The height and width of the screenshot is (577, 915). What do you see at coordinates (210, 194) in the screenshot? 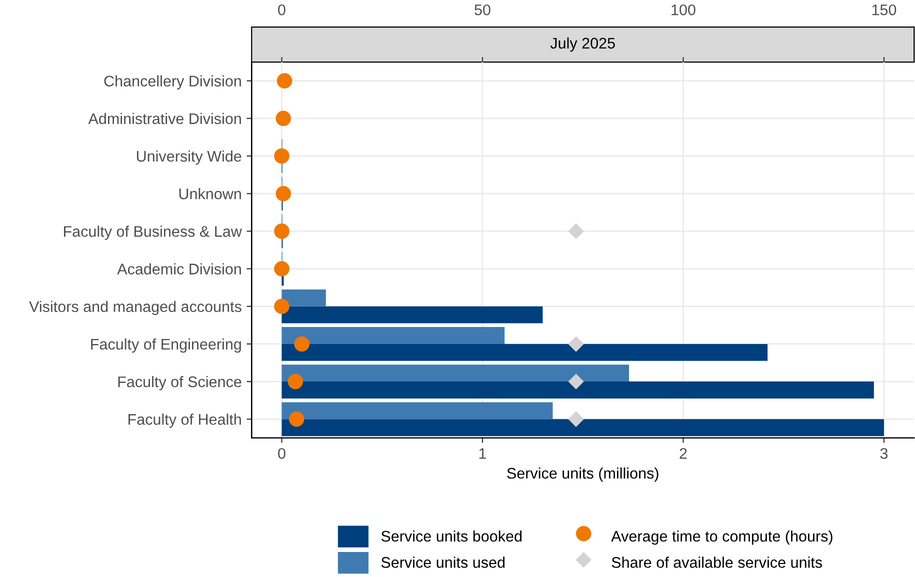
I see `y-tick-label: Unknown` at bounding box center [210, 194].